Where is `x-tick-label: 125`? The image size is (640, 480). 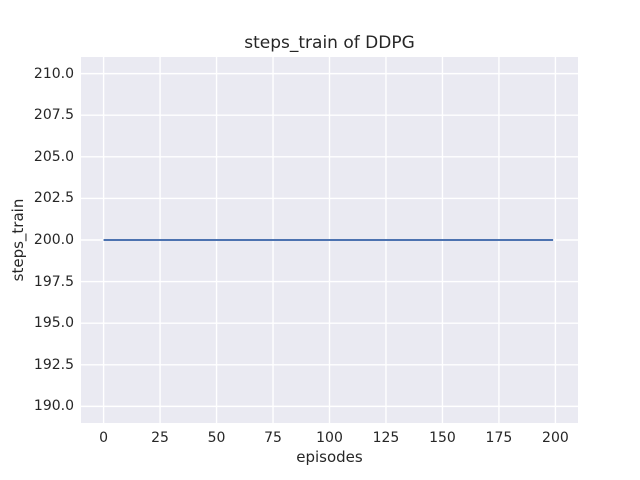
x-tick-label: 125 is located at coordinates (386, 438).